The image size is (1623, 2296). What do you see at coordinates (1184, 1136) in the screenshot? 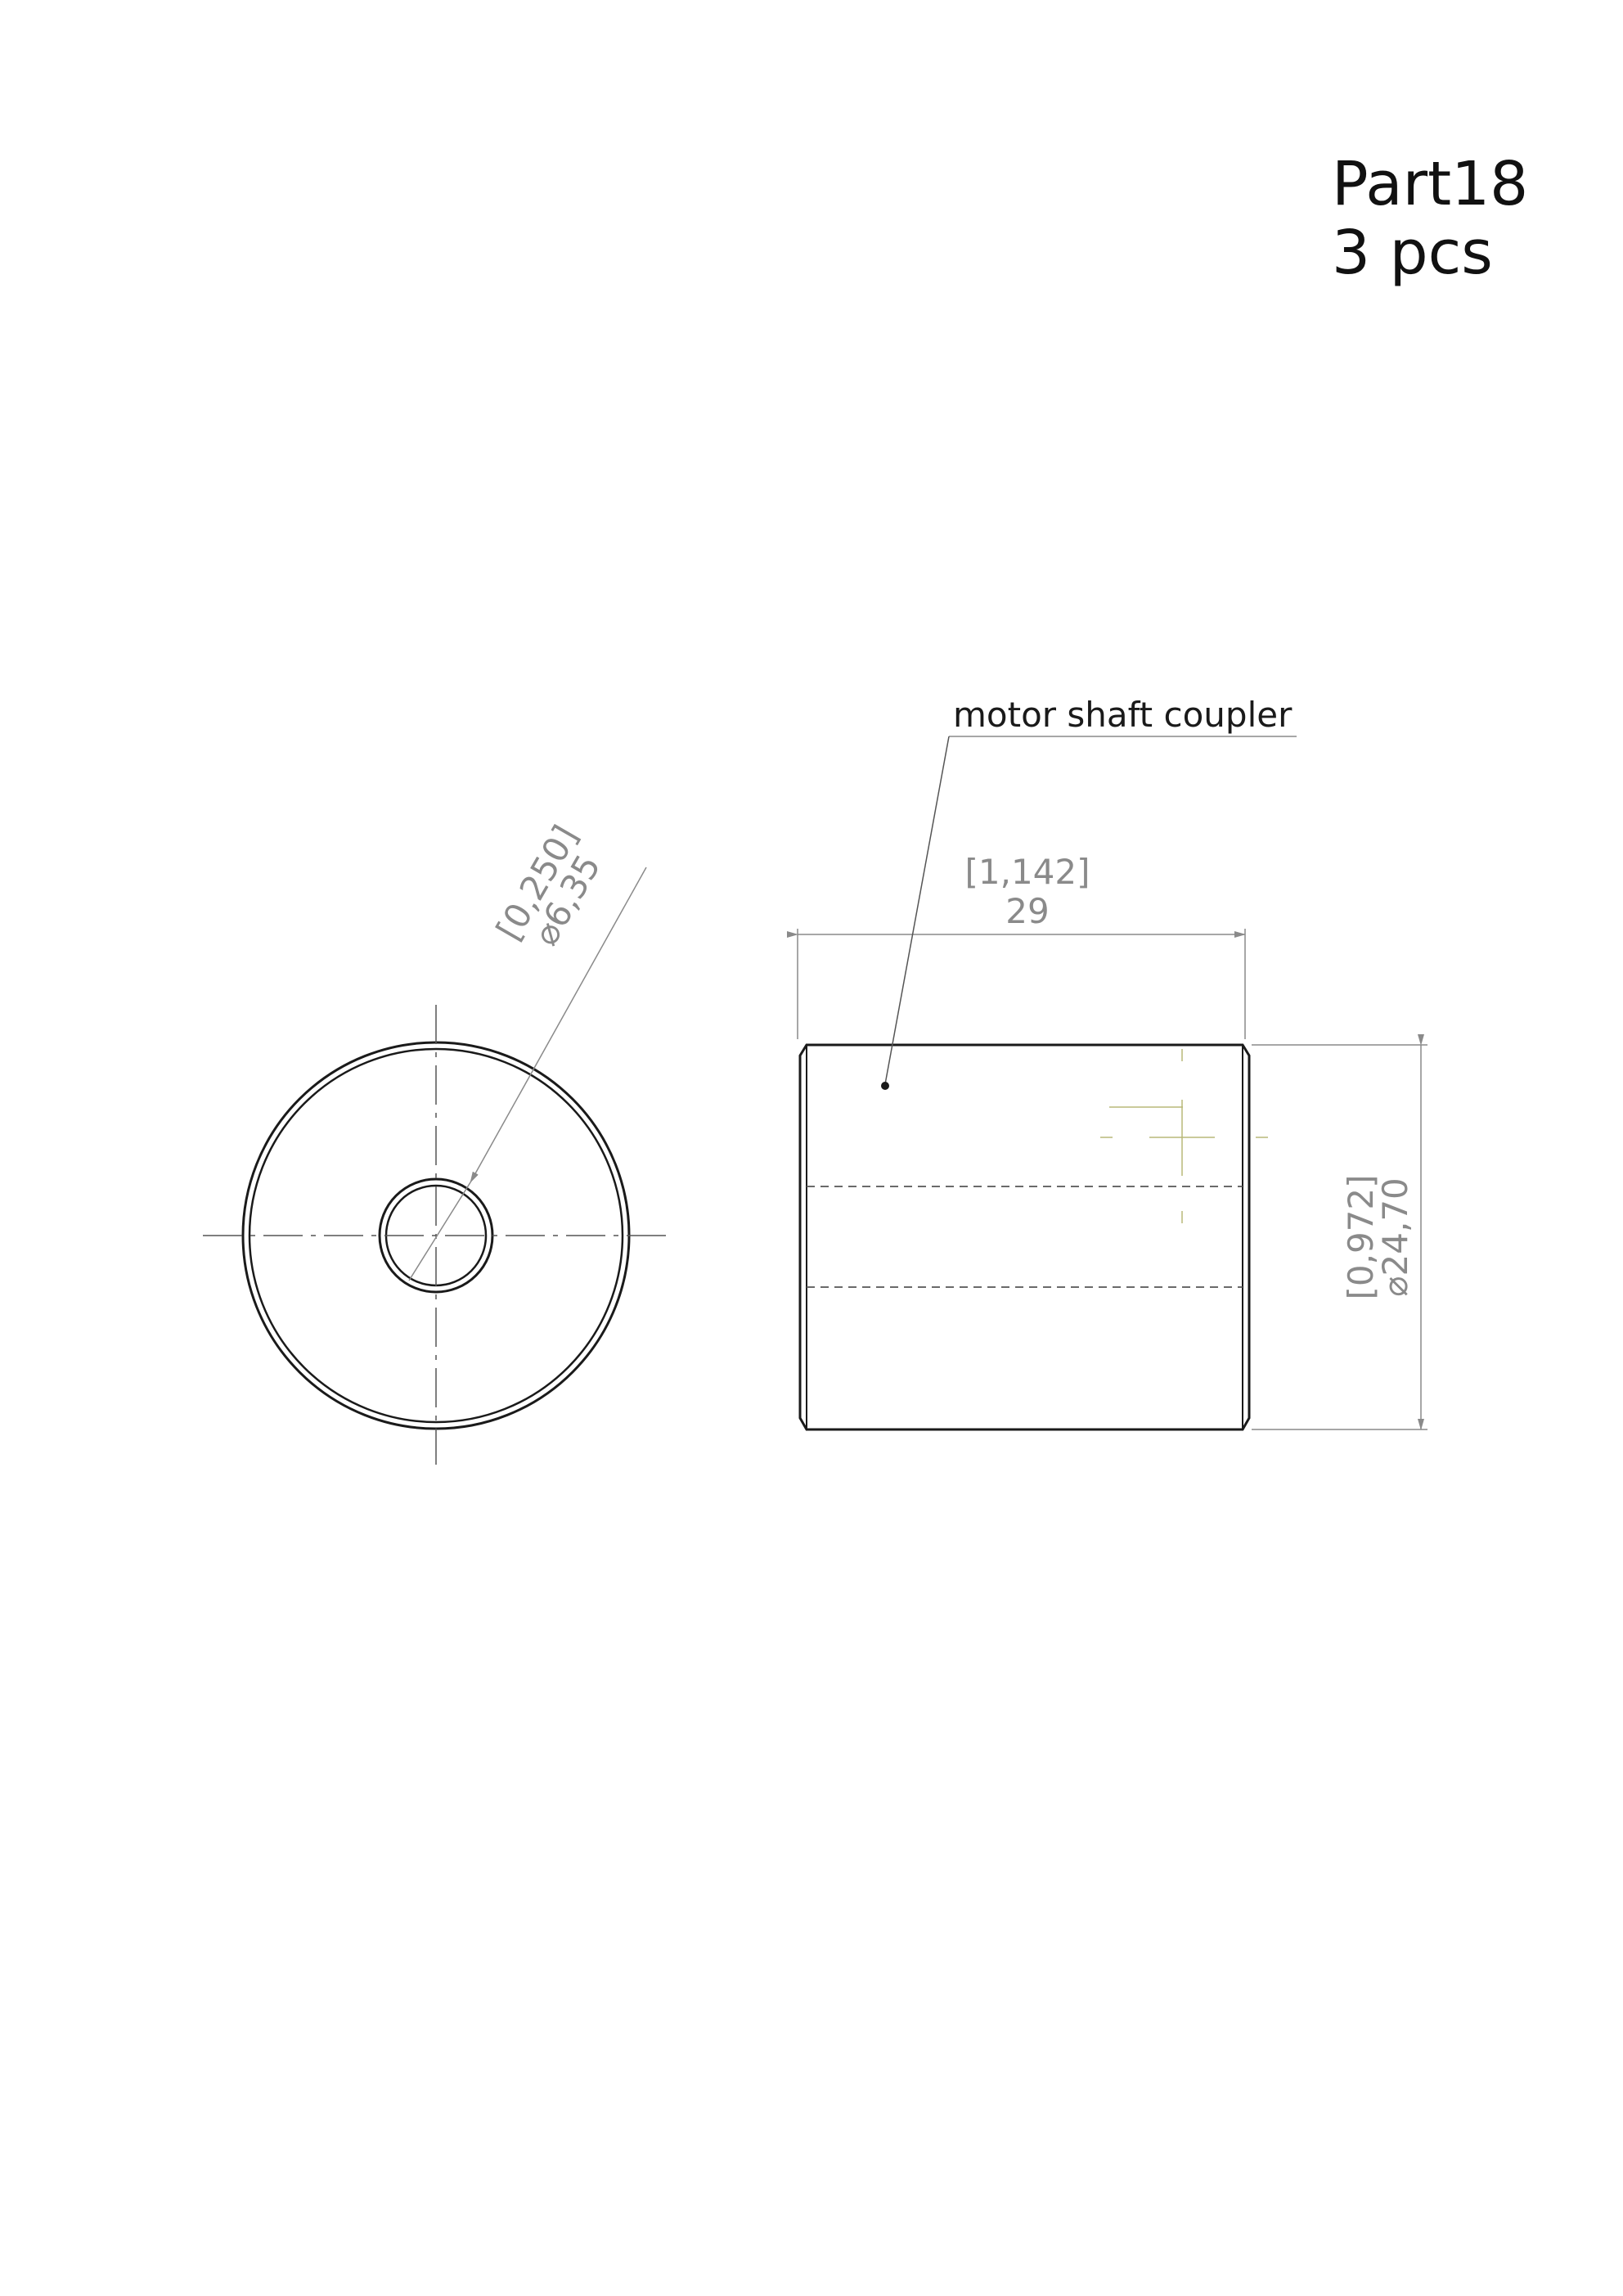
I see `origin-marker` at bounding box center [1184, 1136].